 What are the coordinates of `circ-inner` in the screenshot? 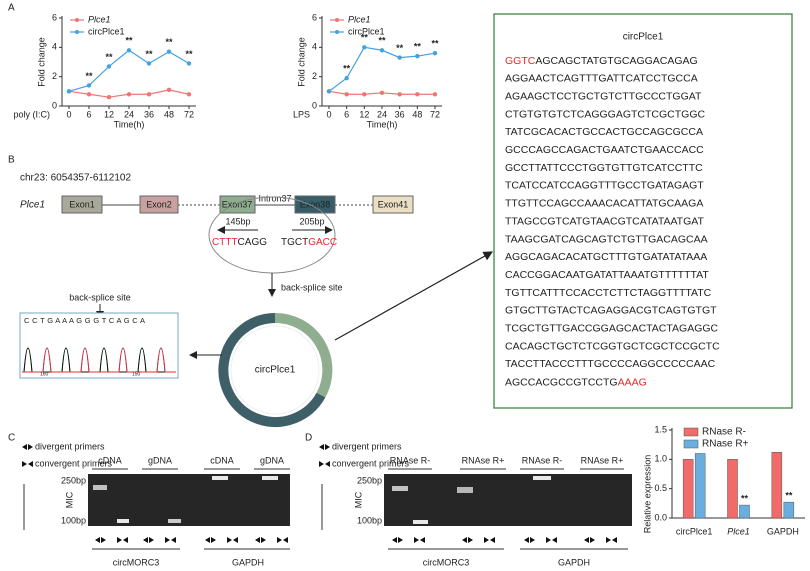 It's located at (275, 370).